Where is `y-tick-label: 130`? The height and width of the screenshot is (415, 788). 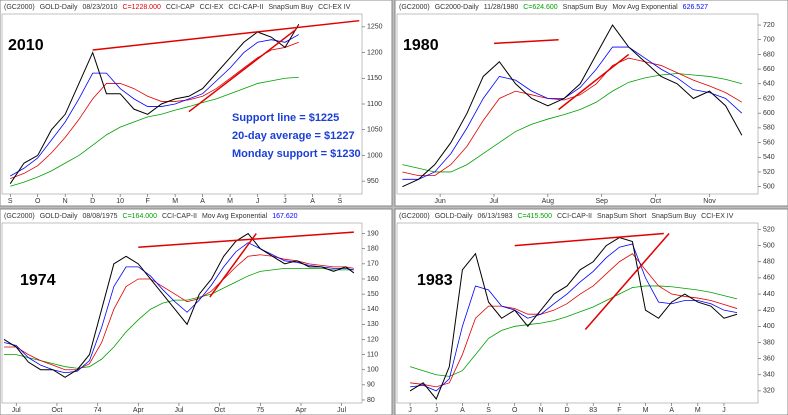 y-tick-label: 130 is located at coordinates (373, 324).